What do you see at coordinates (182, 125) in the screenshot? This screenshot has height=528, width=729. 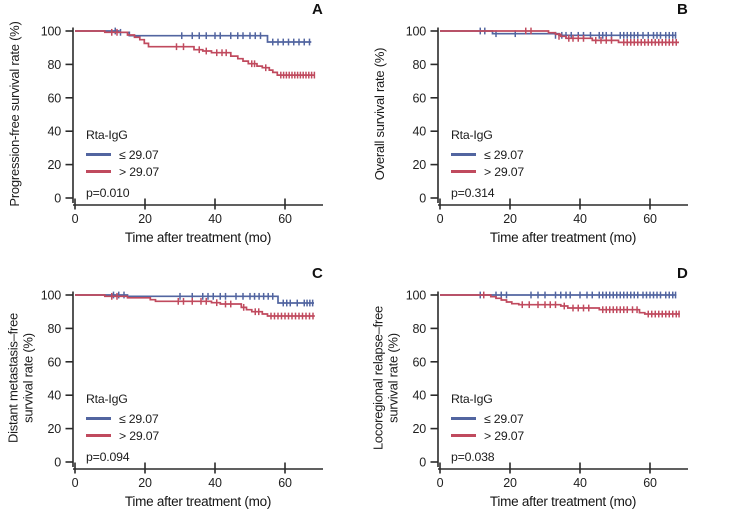 I see `km-plot-a: 0 20 40 60 0 20 40 60 80 100` at bounding box center [182, 125].